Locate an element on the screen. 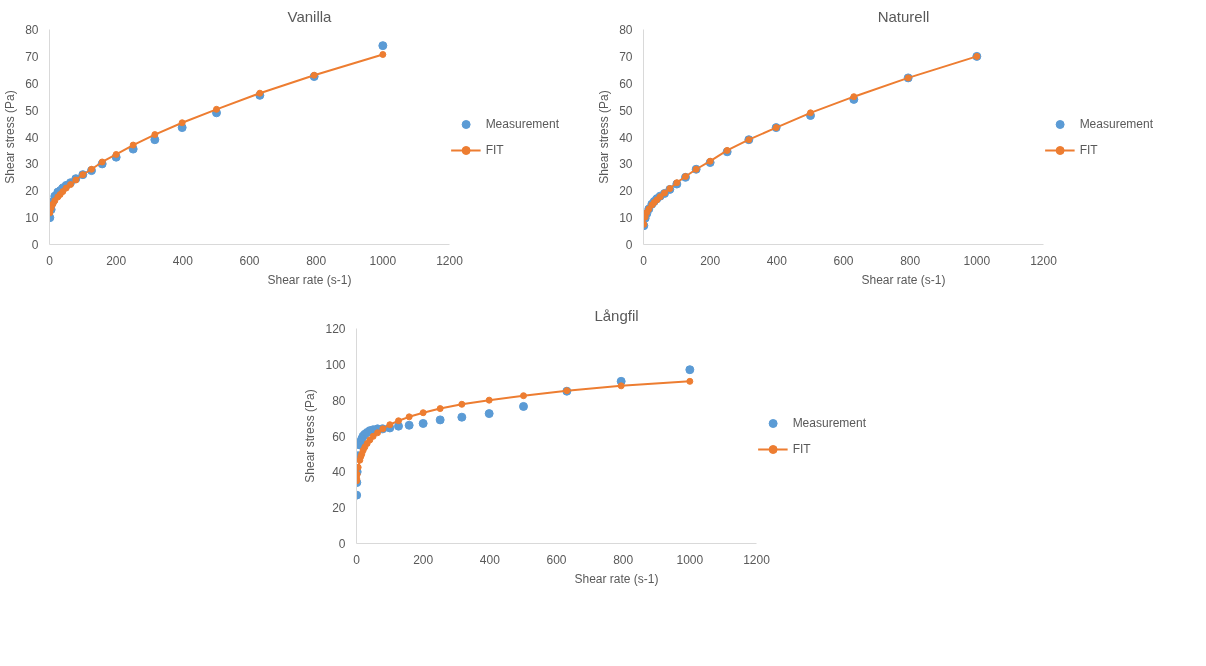 This screenshot has height=666, width=1206. chart-title: Naturell is located at coordinates (903, 16).